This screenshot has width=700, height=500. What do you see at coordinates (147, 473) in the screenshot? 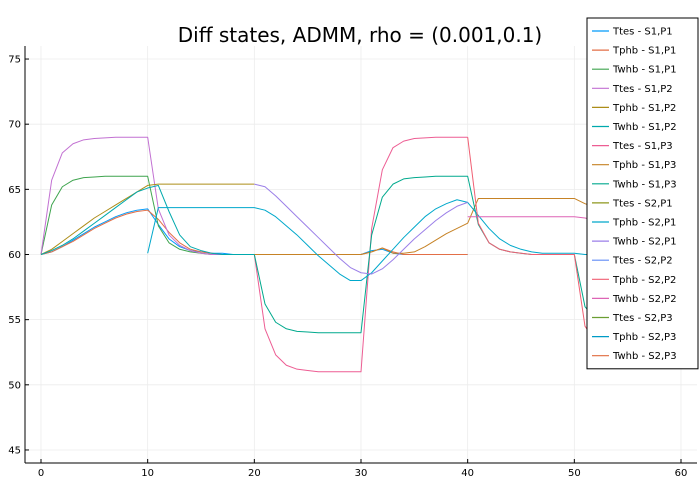
I see `x-tick-label: 10` at bounding box center [147, 473].